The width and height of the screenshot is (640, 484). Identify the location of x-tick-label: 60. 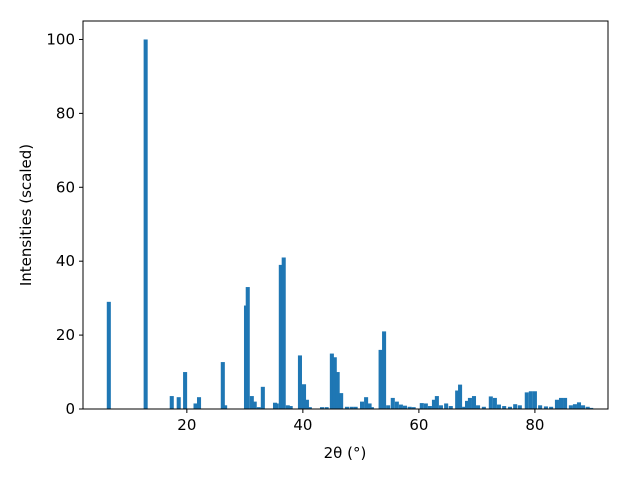
(418, 425).